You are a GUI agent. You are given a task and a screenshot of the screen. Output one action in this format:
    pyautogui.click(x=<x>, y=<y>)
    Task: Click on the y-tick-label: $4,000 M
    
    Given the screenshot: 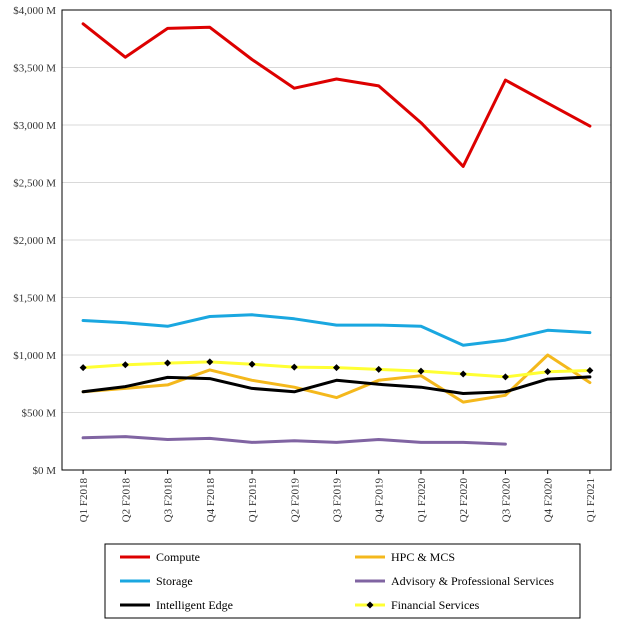 What is the action you would take?
    pyautogui.click(x=34, y=11)
    